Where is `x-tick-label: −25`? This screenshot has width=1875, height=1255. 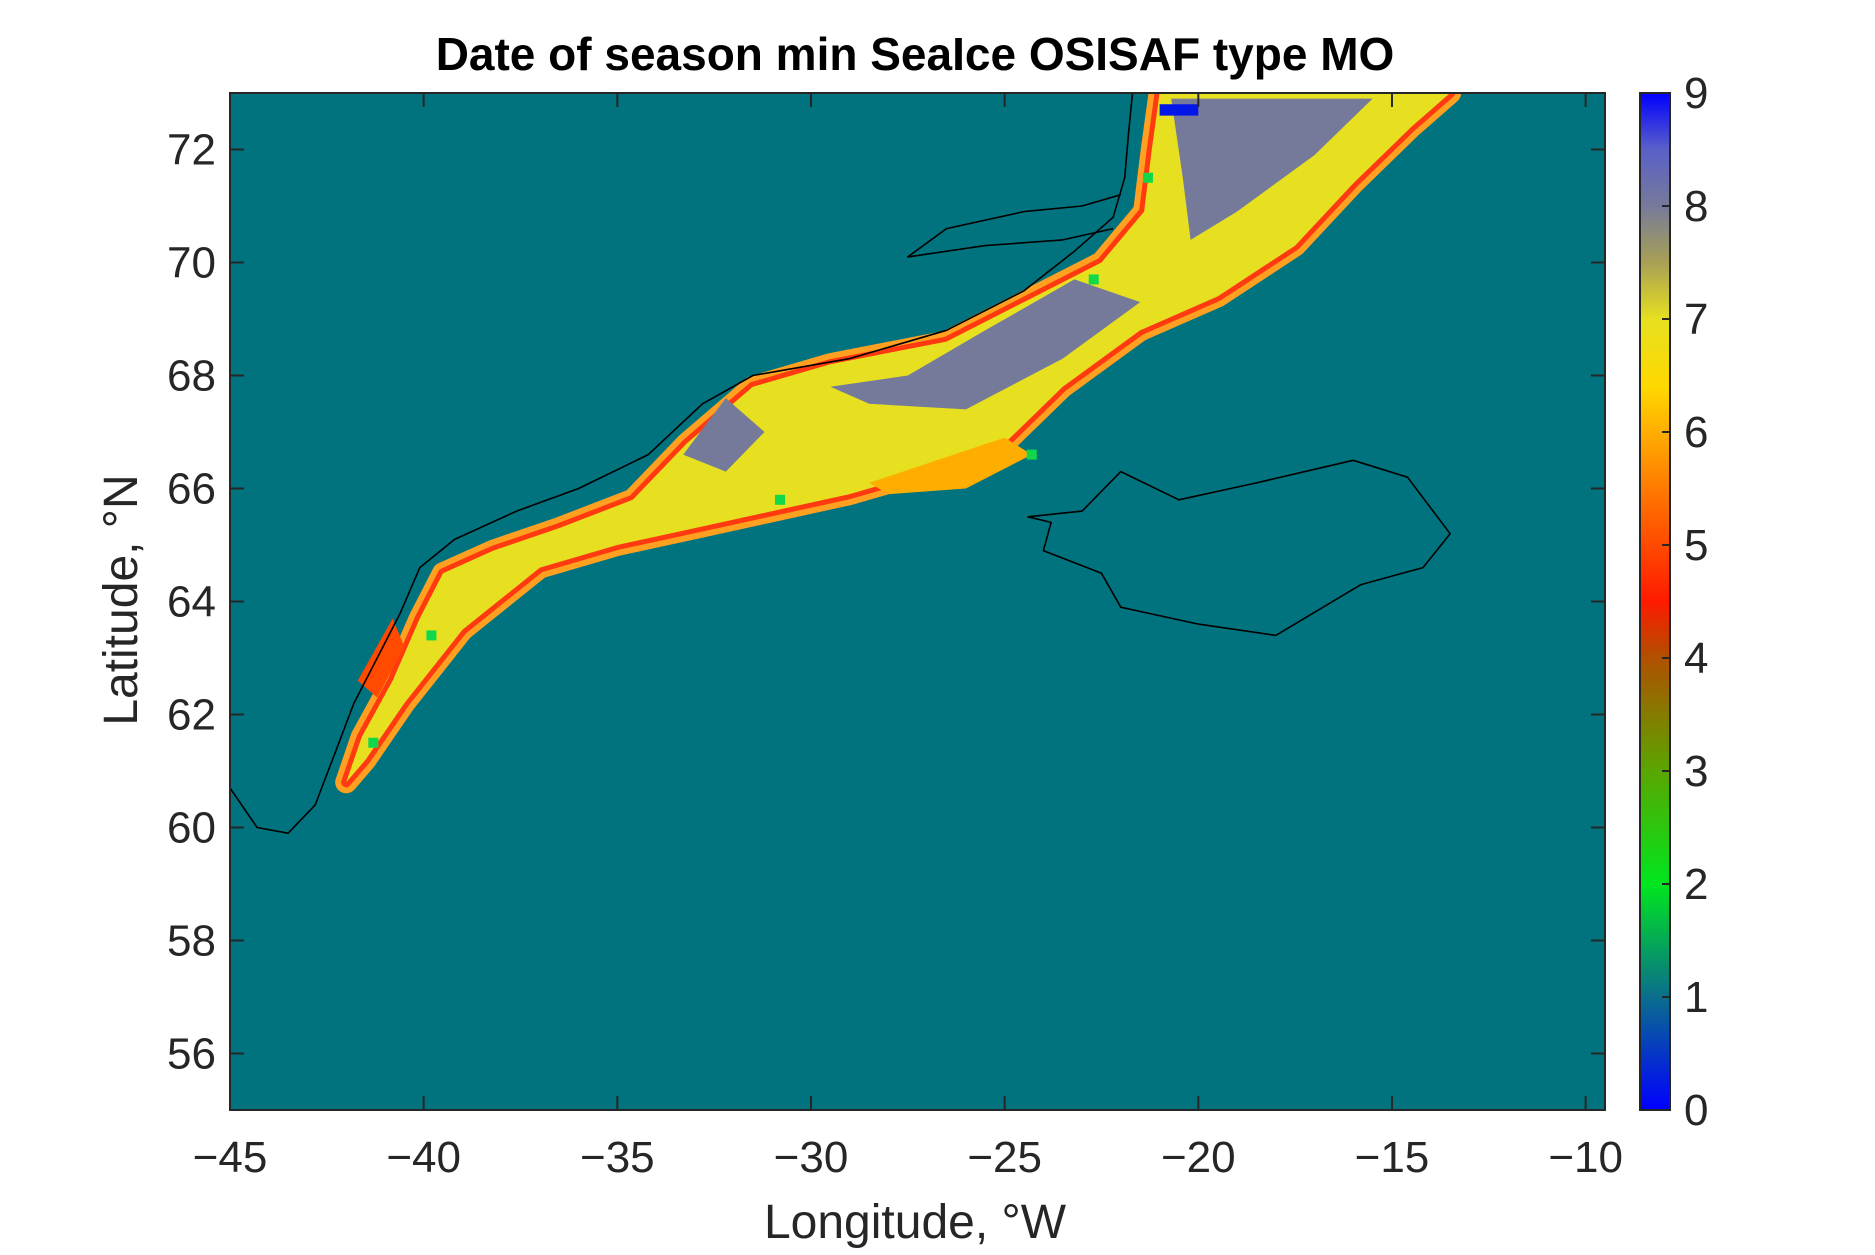 x-tick-label: −25 is located at coordinates (1004, 1157).